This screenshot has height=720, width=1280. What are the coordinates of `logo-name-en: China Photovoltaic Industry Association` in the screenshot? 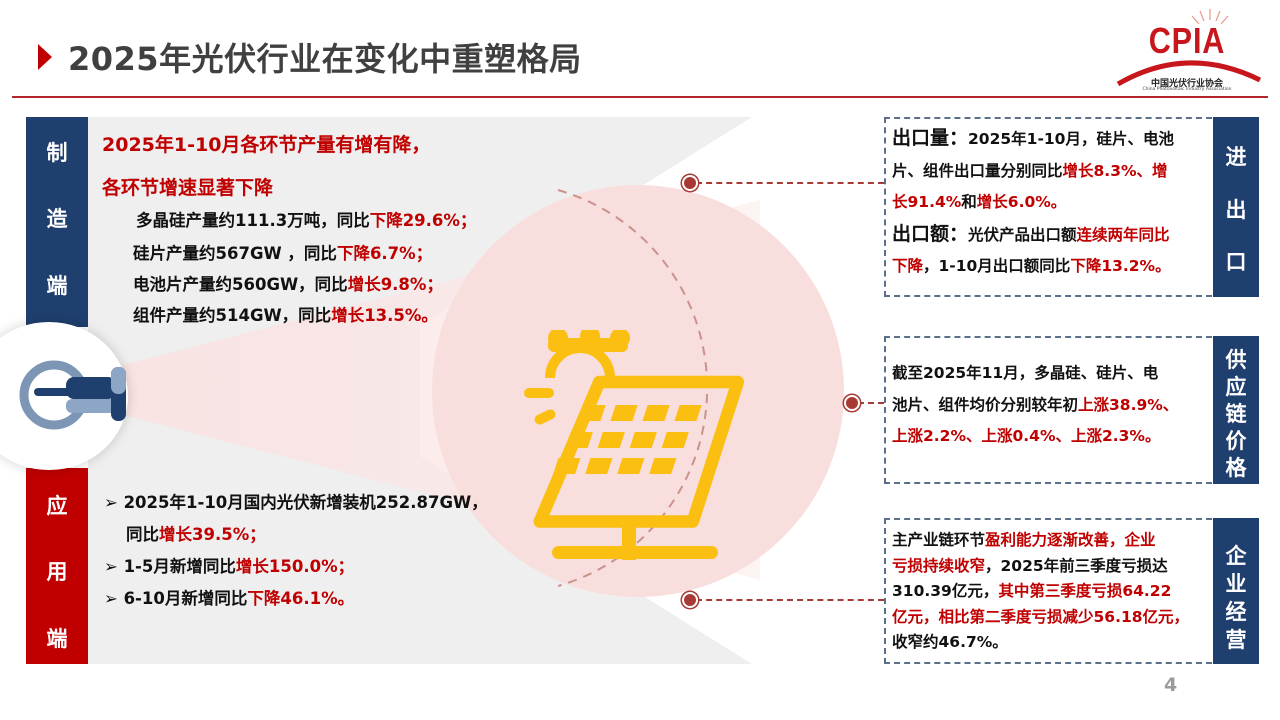 It's located at (1187, 89).